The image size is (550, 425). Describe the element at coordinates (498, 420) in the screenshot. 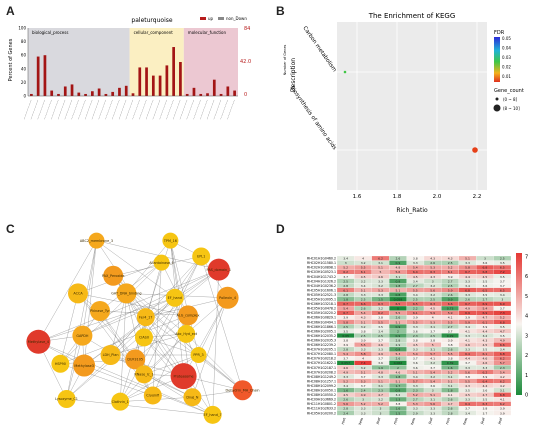

I see `heatmap-col-label: TES_leaf` at that location.